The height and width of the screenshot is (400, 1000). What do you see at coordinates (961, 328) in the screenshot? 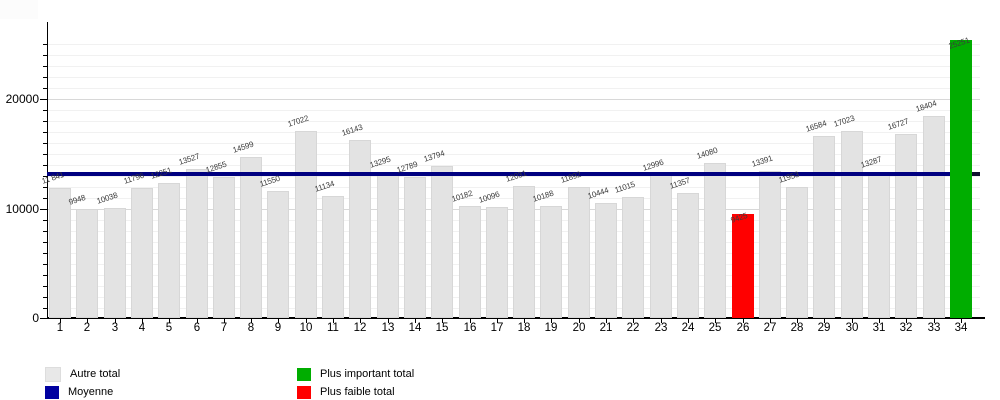
I see `x-axis-label-34: 34` at bounding box center [961, 328].